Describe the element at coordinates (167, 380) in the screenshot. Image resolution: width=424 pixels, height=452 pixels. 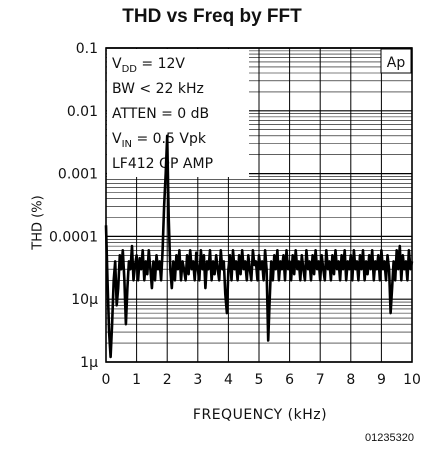
I see `x-tick-label: 2` at that location.